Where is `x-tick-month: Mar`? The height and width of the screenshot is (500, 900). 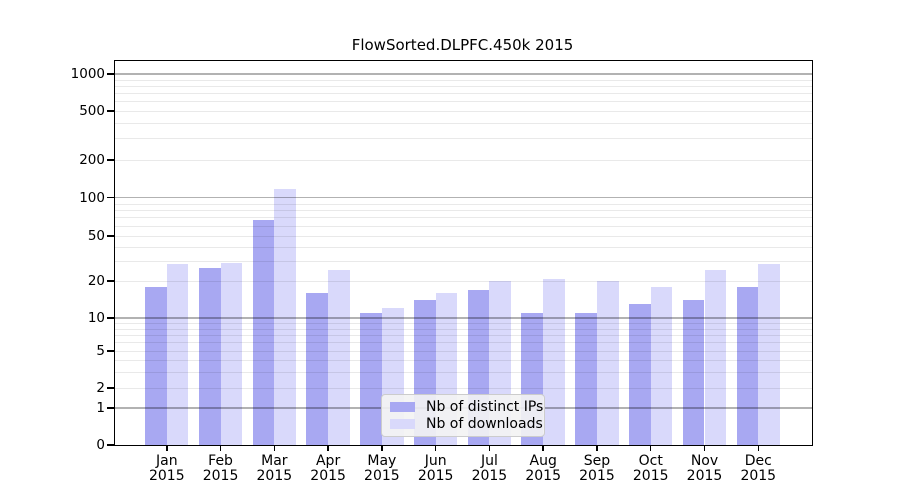
x-tick-month: Mar is located at coordinates (274, 461).